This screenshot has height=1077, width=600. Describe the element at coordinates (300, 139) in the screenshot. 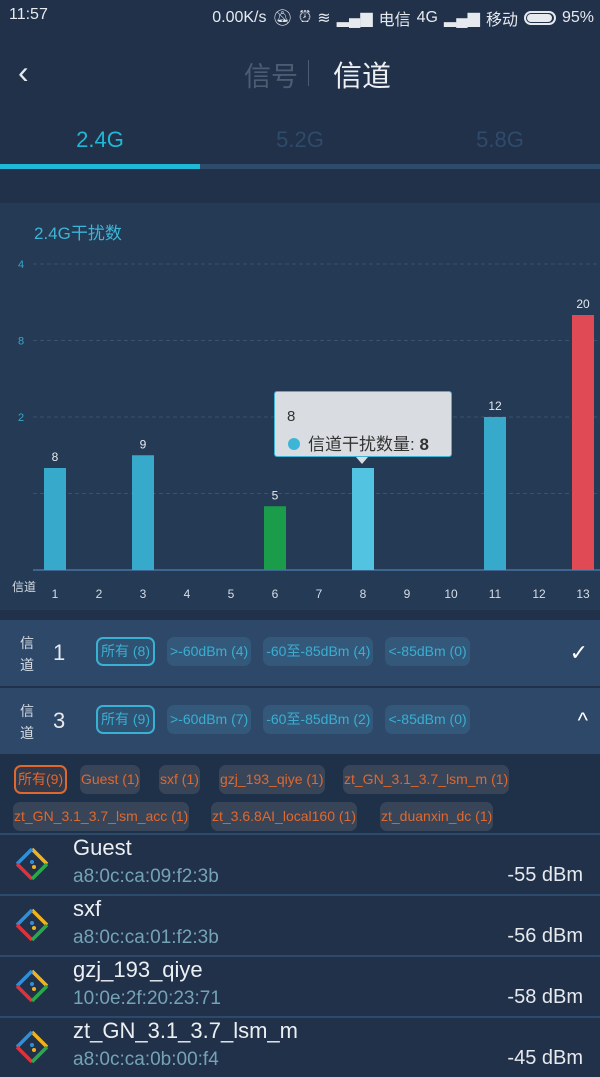

I see `band-tab-5-2g: 5.2G` at that location.